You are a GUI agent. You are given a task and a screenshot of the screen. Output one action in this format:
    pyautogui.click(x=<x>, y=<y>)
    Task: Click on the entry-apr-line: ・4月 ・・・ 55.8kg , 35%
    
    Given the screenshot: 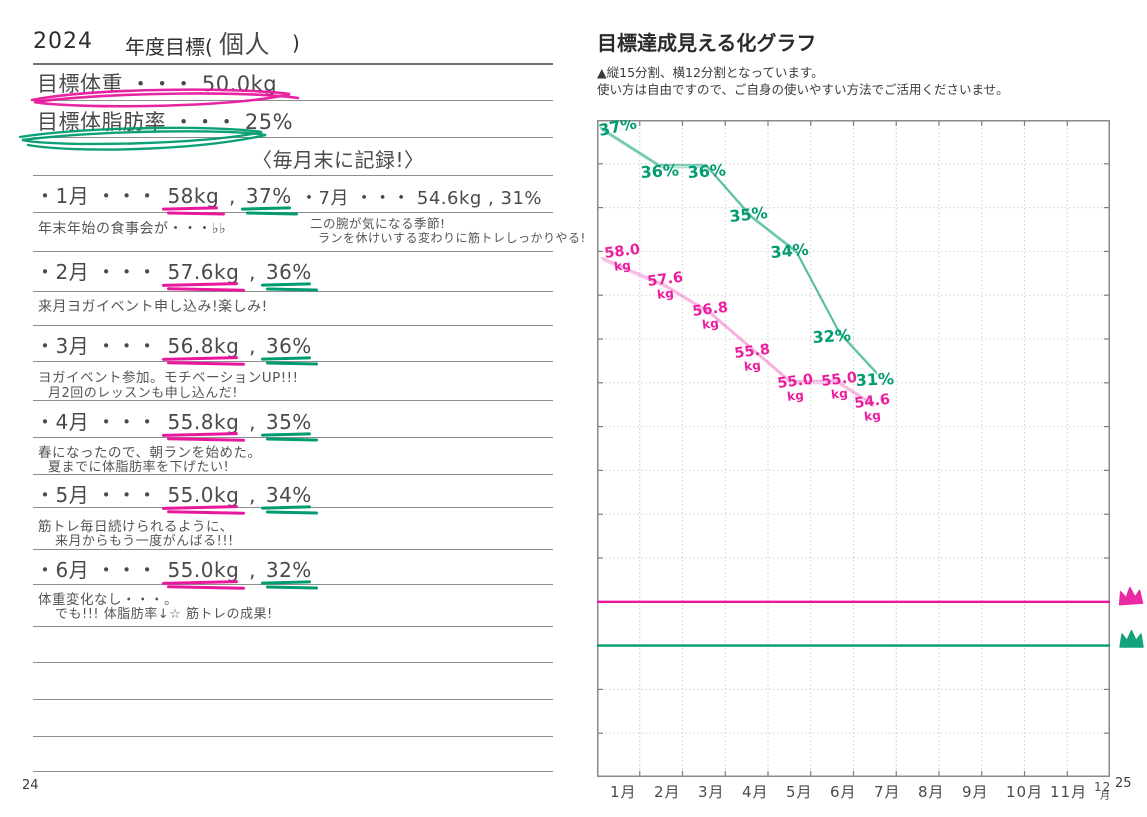 What is the action you would take?
    pyautogui.click(x=175, y=420)
    